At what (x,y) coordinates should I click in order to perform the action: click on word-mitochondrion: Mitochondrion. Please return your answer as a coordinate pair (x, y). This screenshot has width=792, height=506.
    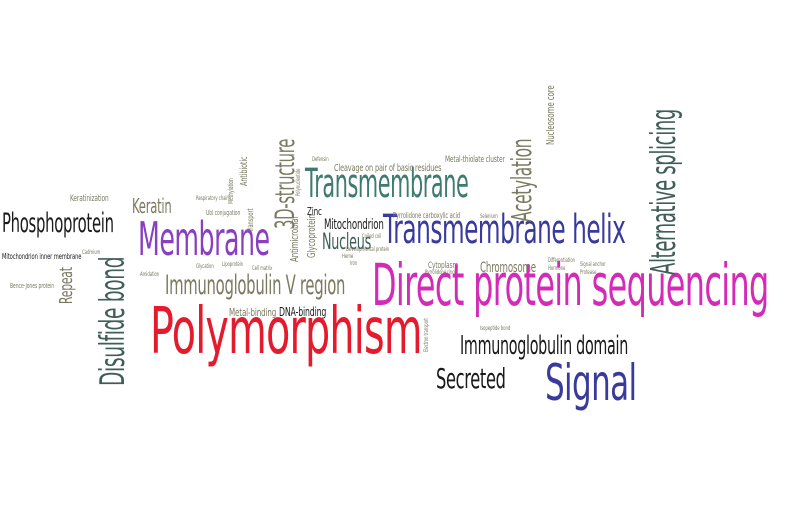
    Looking at the image, I should click on (354, 225).